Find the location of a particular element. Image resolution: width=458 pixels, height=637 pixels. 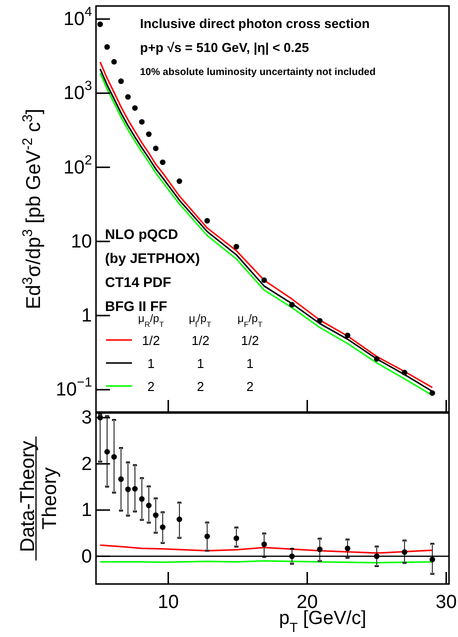

y-tick-label: 10$^{4}$ is located at coordinates (77, 17).